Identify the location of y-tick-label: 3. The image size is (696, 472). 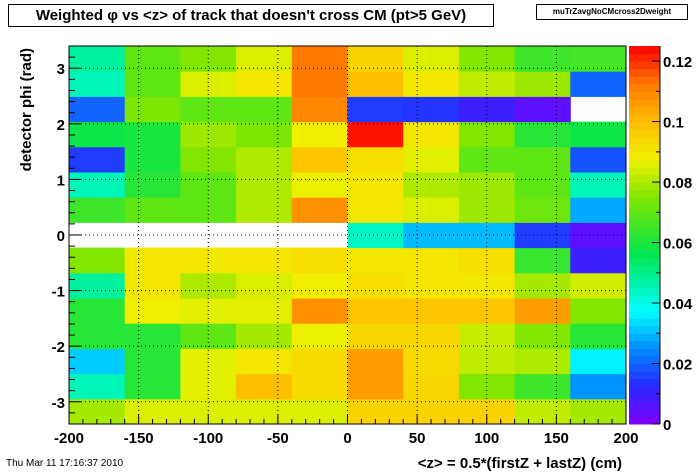
(61, 69).